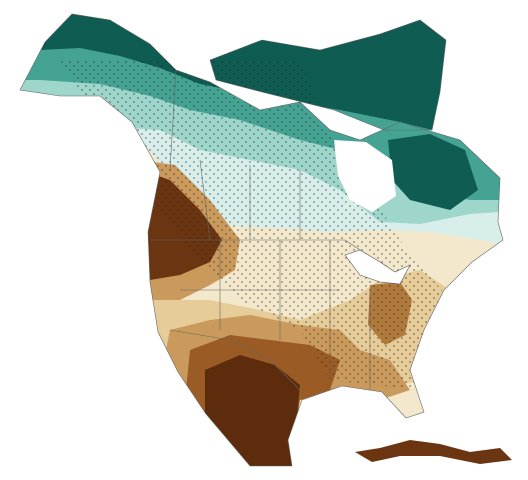 This screenshot has width=528, height=480. What do you see at coordinates (365, 176) in the screenshot?
I see `hudson-bay` at bounding box center [365, 176].